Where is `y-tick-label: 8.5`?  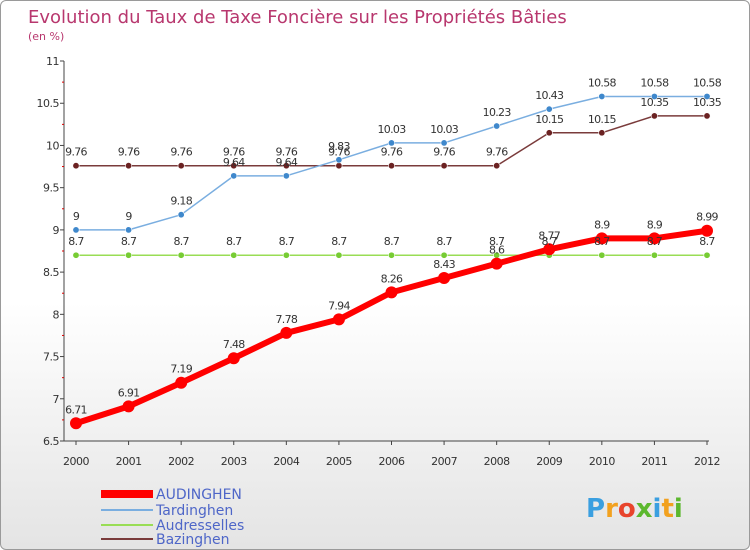
y-tick-label: 8.5 is located at coordinates (51, 272).